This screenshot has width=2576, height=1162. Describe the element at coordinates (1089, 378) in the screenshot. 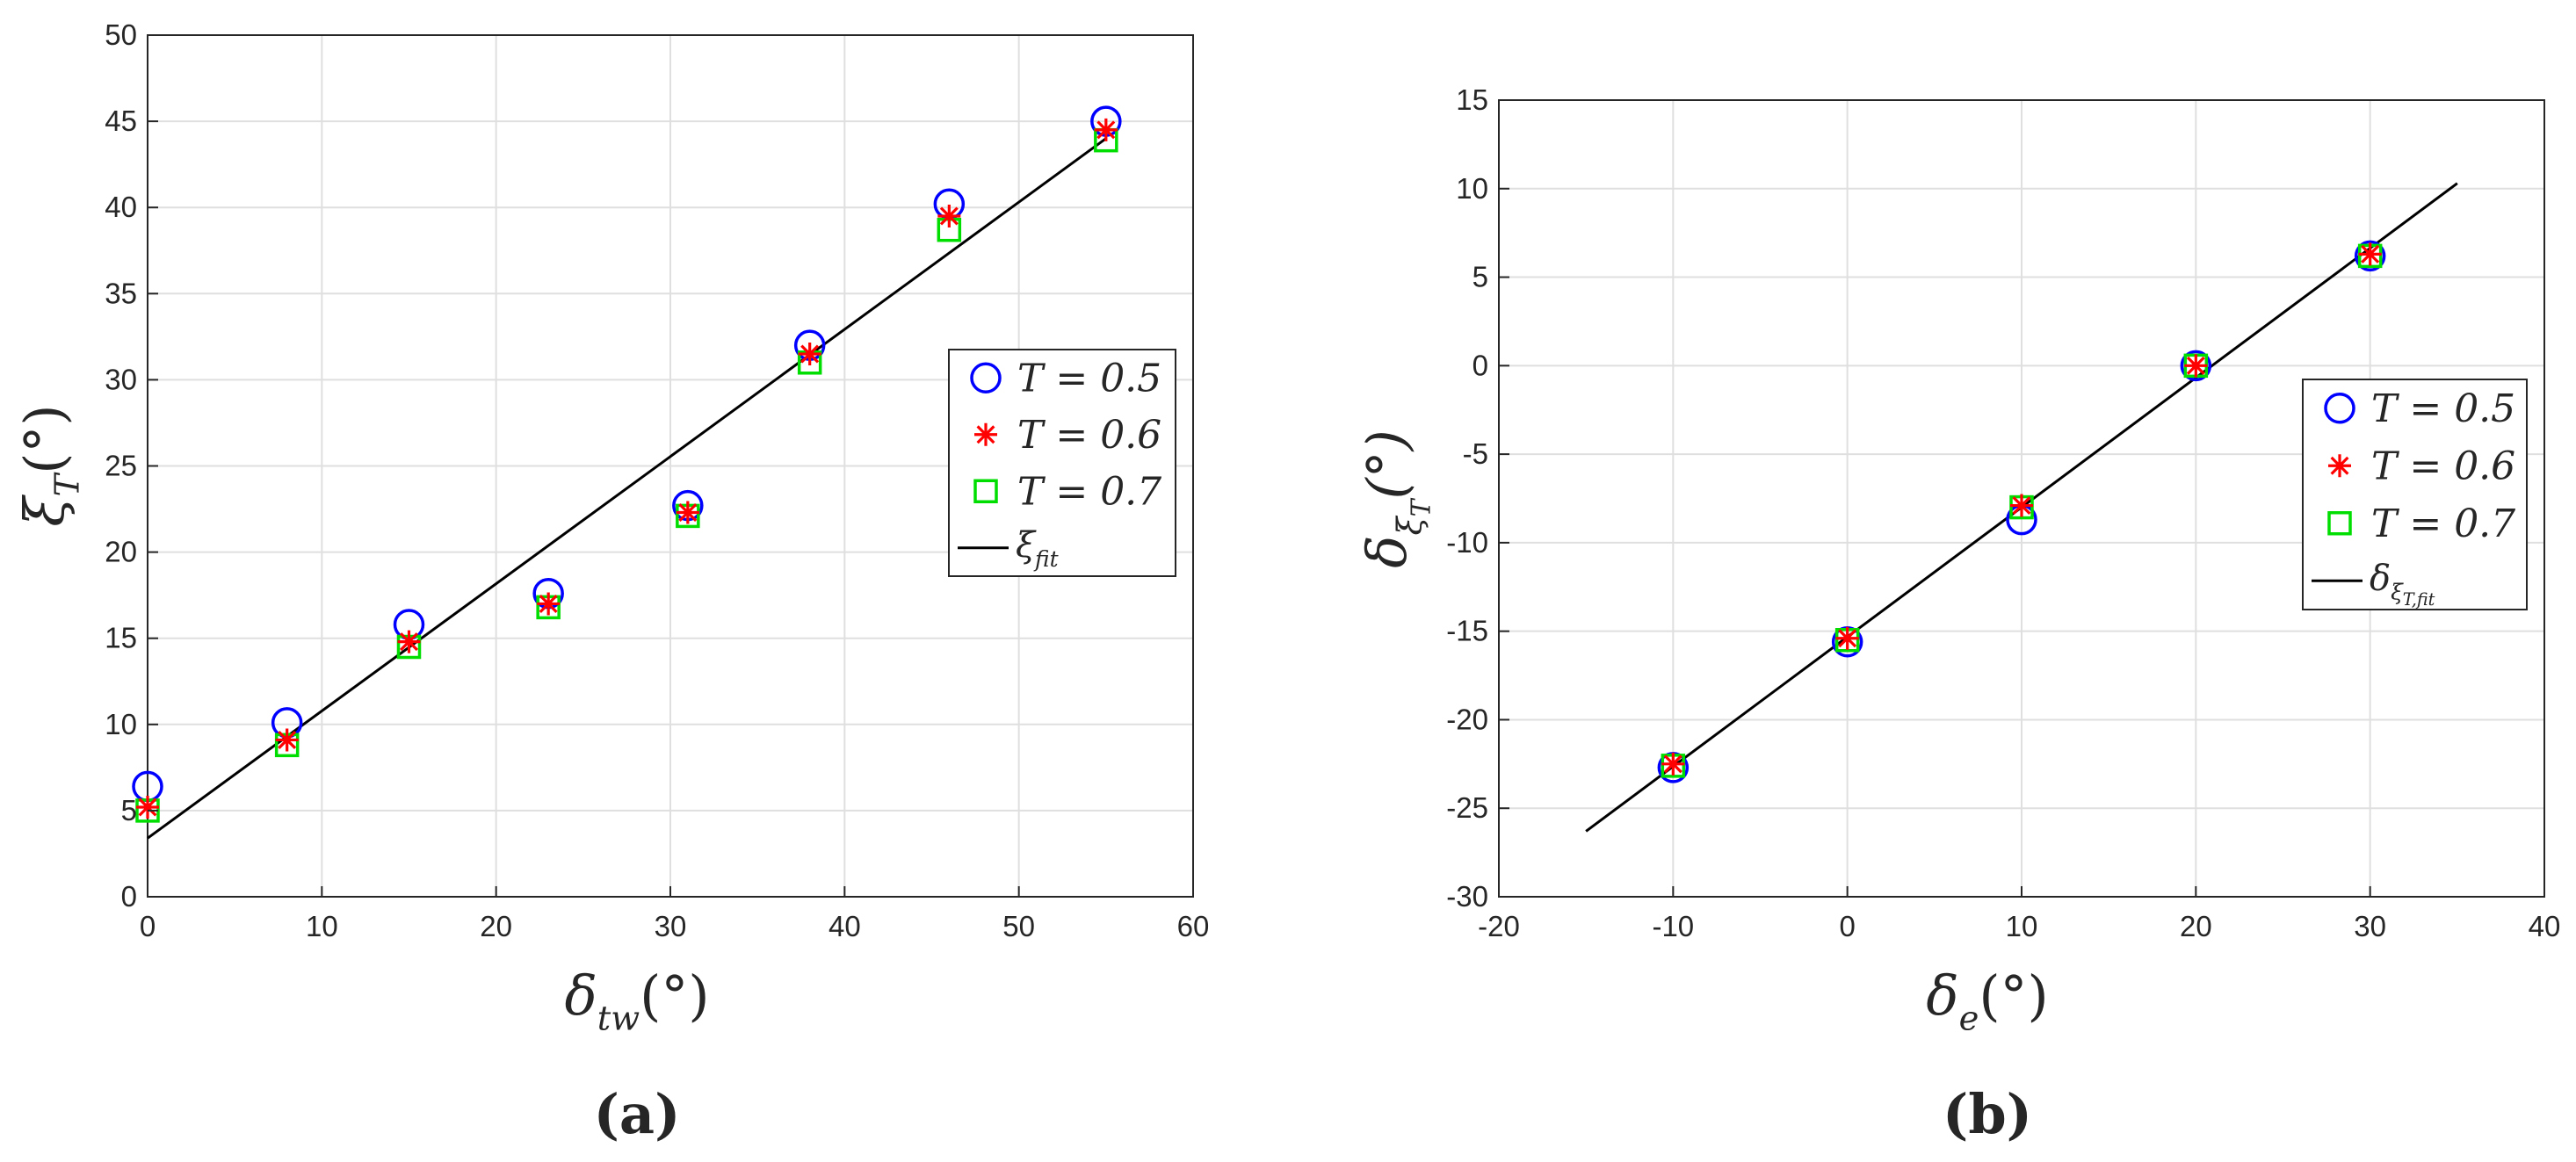

I see `panel-a-legend-label: T = 0.5` at that location.